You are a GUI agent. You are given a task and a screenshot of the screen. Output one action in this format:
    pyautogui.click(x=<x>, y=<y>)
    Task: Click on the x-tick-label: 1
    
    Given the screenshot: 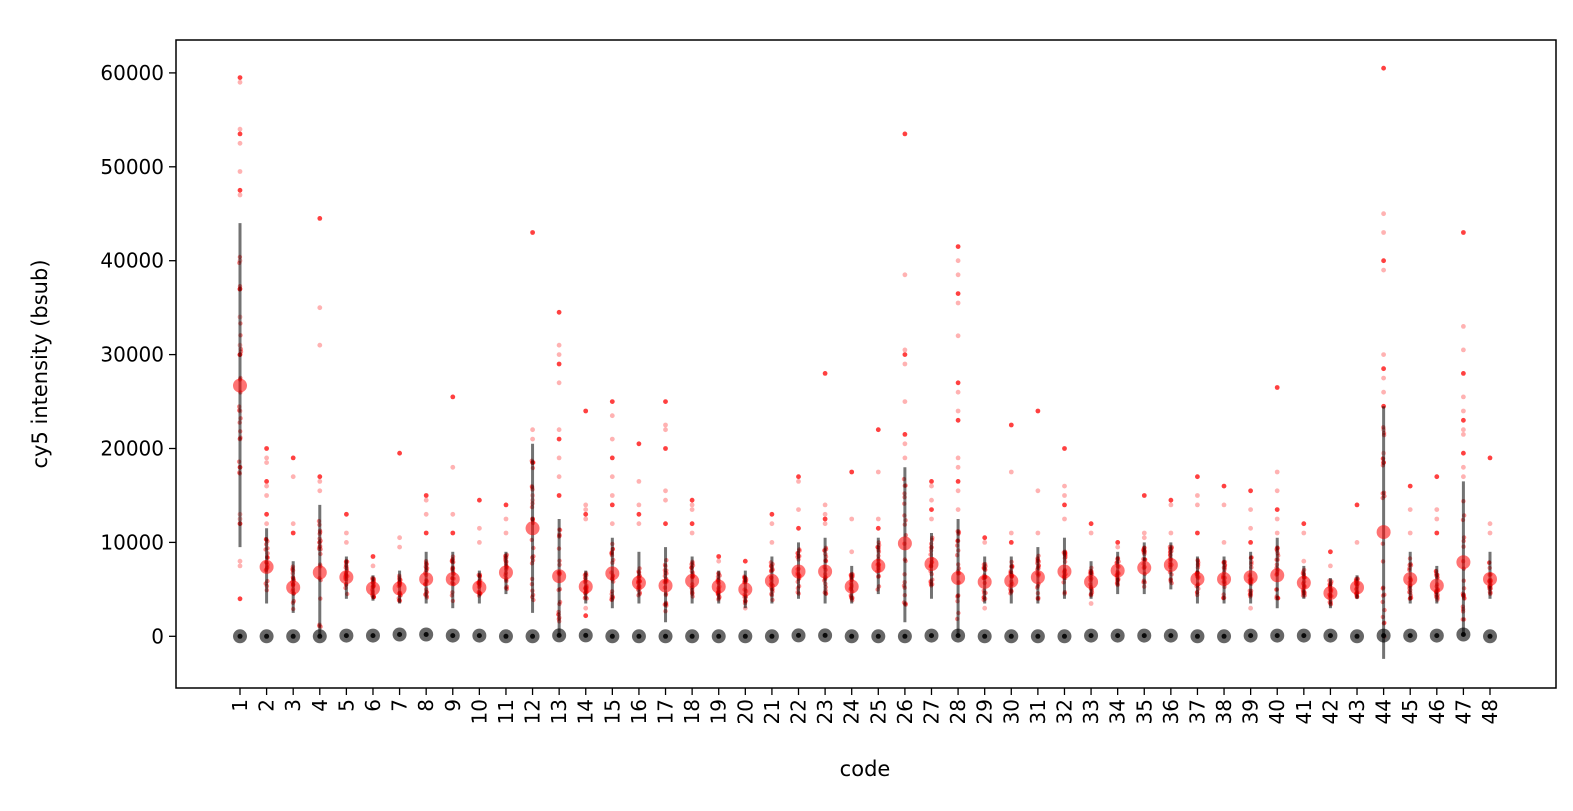 What is the action you would take?
    pyautogui.click(x=240, y=705)
    